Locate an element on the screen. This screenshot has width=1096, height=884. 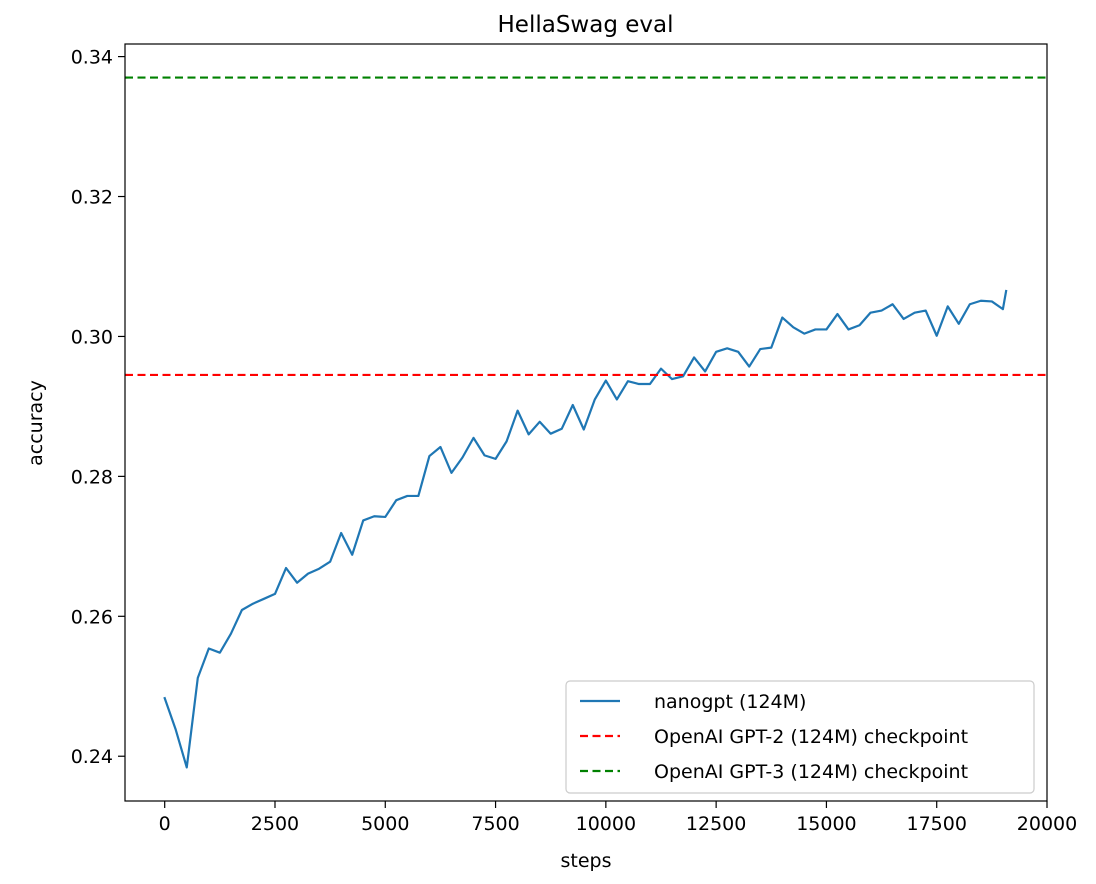
chart-title: HellaSwag eval is located at coordinates (586, 25).